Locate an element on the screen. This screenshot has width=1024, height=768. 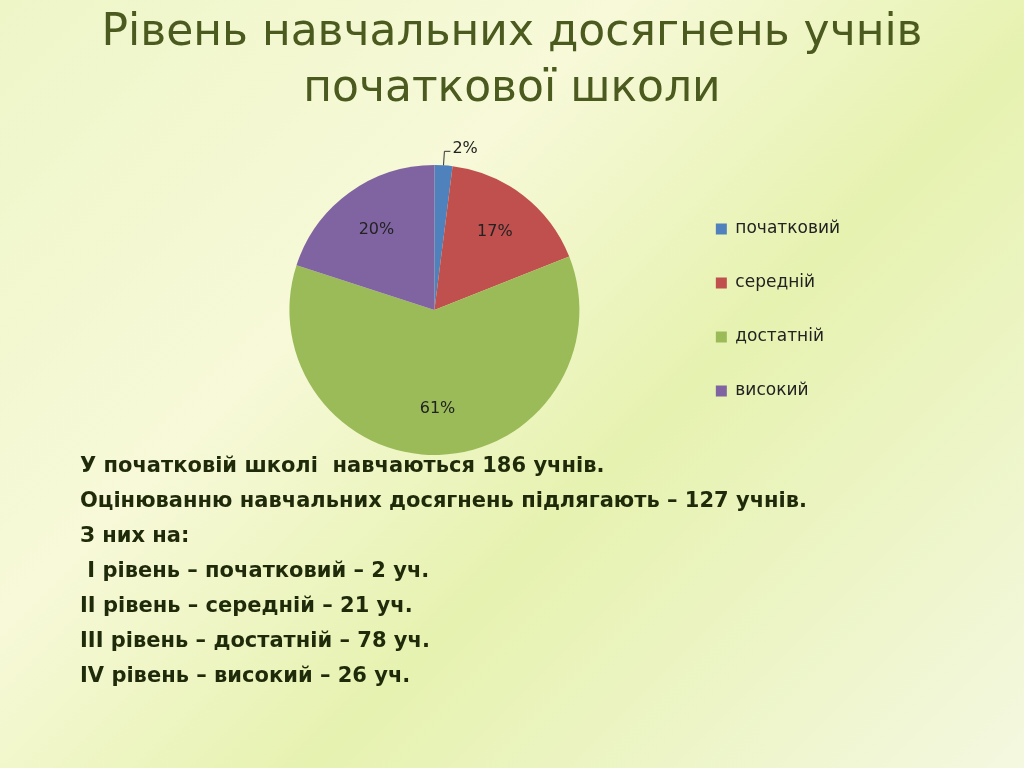
text: З них на: is located at coordinates (135, 535).